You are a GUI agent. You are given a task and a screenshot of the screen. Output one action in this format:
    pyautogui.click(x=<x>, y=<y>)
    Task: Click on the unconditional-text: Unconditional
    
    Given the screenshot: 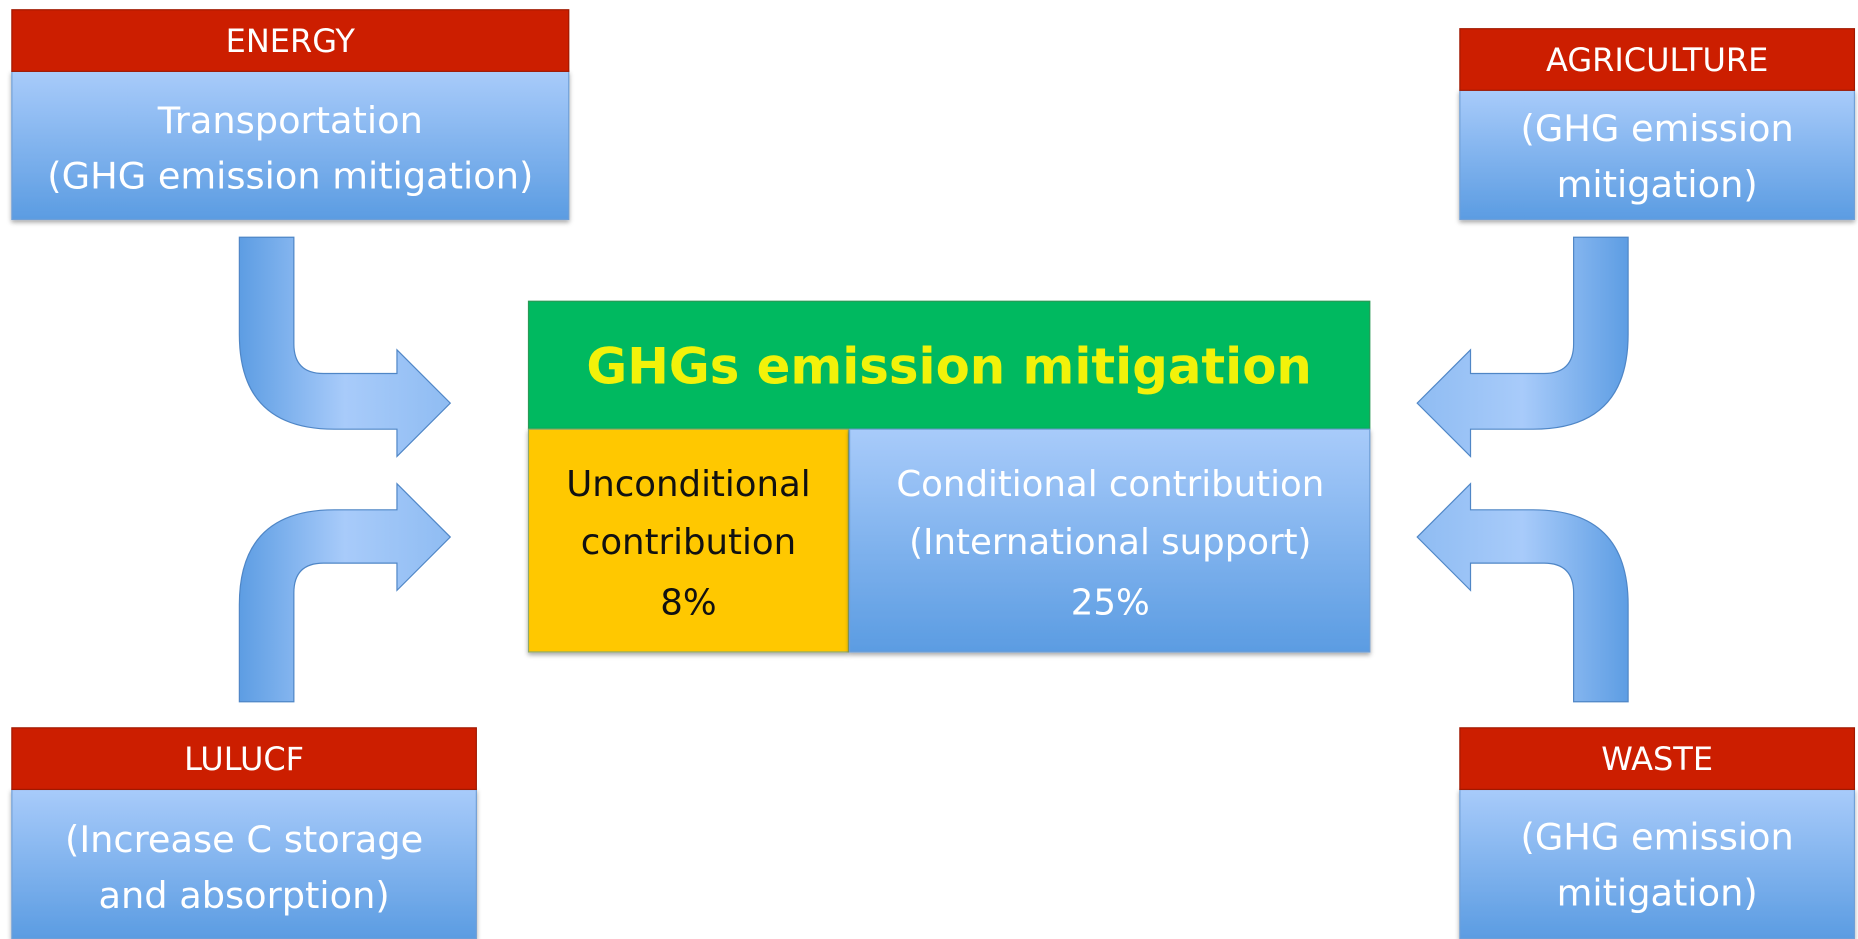 What is the action you would take?
    pyautogui.click(x=688, y=484)
    